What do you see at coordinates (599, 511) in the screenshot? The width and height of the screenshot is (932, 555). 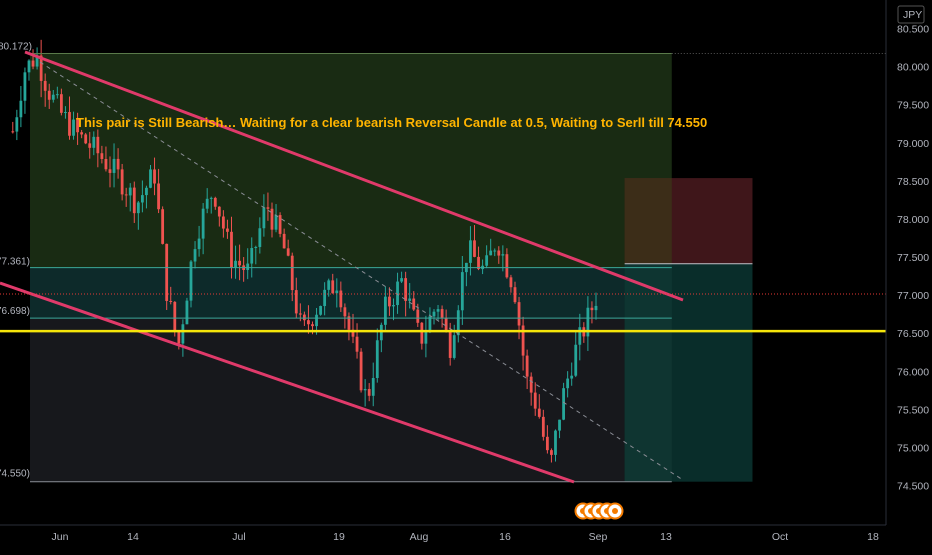 I see `event-markers-layer` at bounding box center [599, 511].